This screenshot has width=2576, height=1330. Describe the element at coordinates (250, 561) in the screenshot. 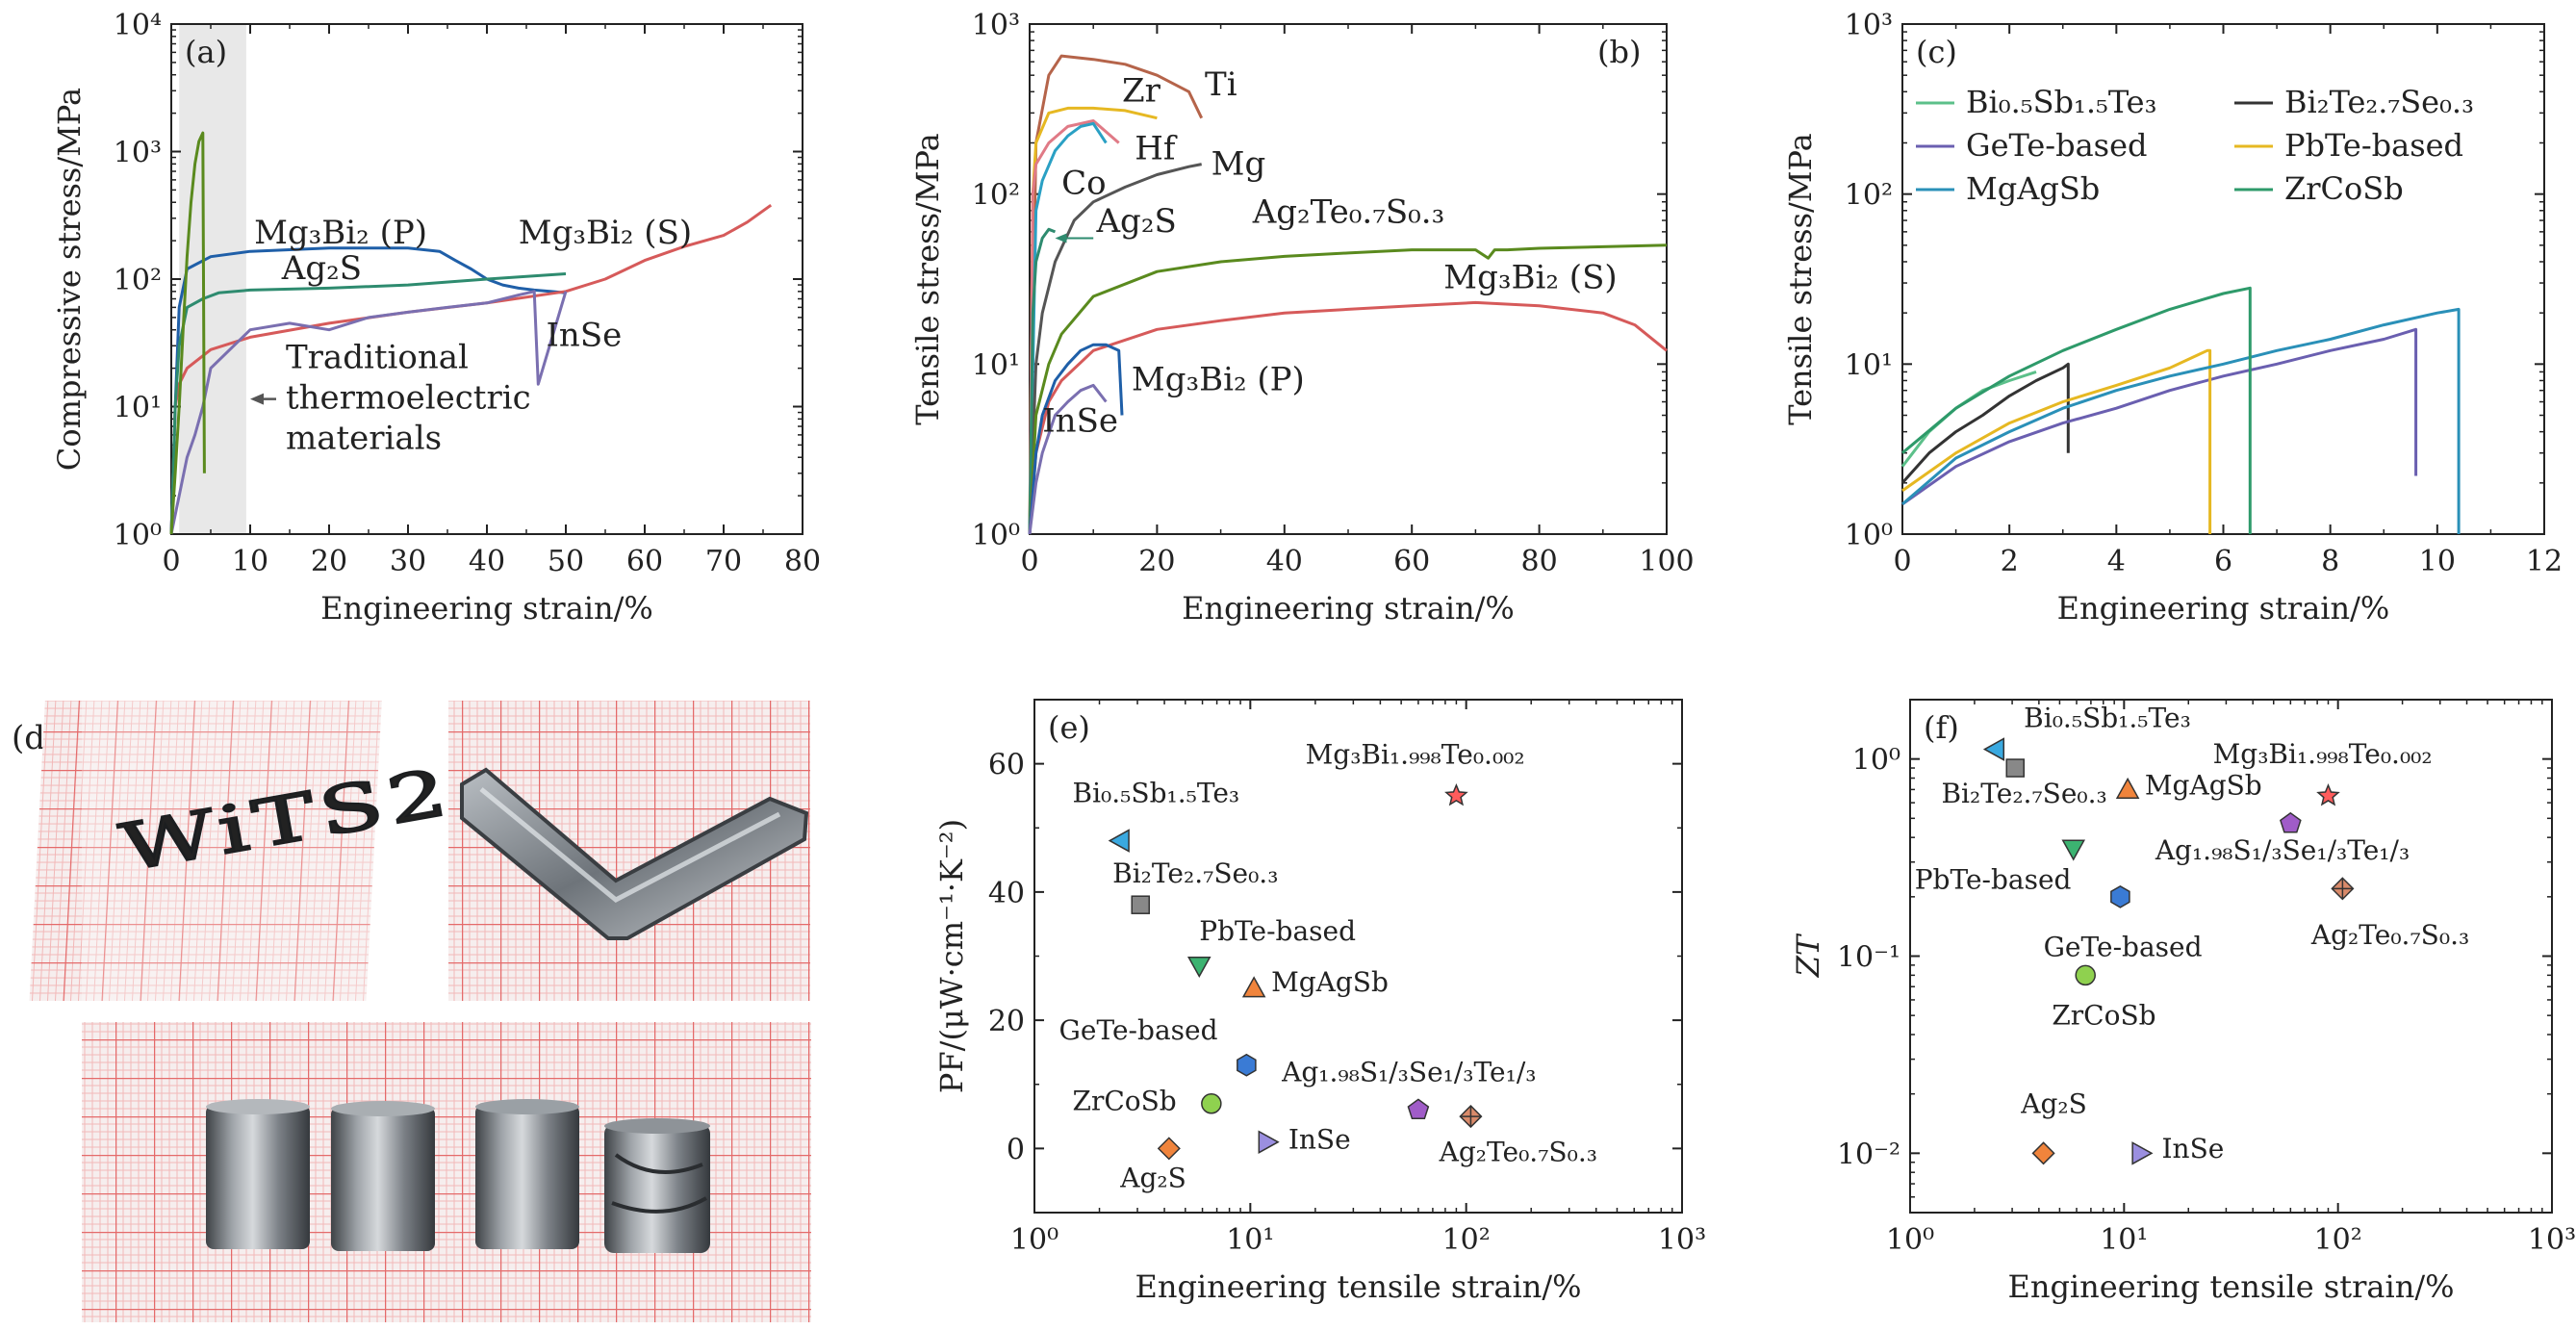

I see `x-tick-label: 10` at that location.